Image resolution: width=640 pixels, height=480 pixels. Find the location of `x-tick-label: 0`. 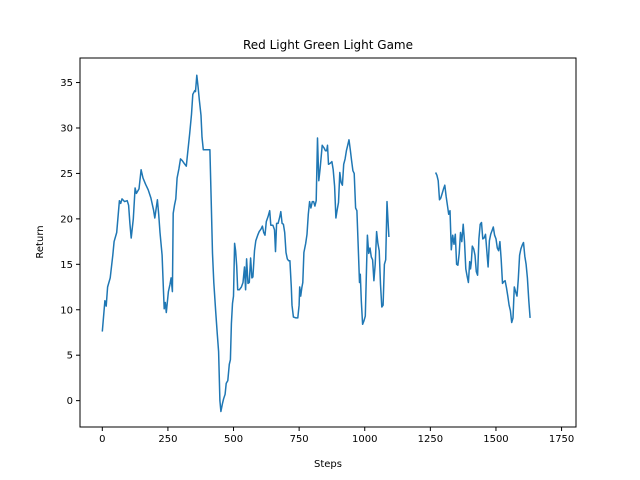

x-tick-label: 0 is located at coordinates (102, 439).